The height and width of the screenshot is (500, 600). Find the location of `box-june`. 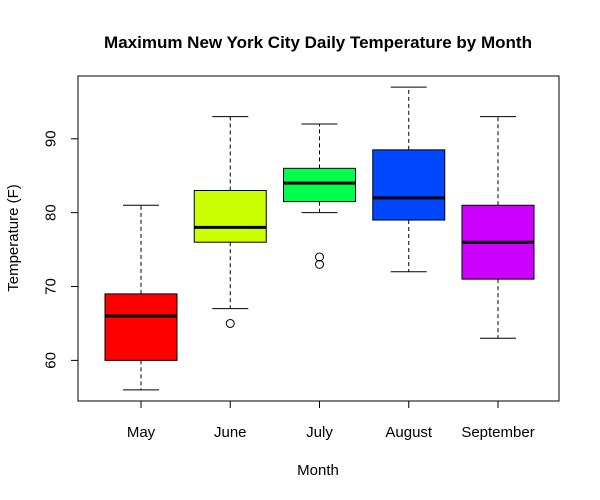

box-june is located at coordinates (230, 222).